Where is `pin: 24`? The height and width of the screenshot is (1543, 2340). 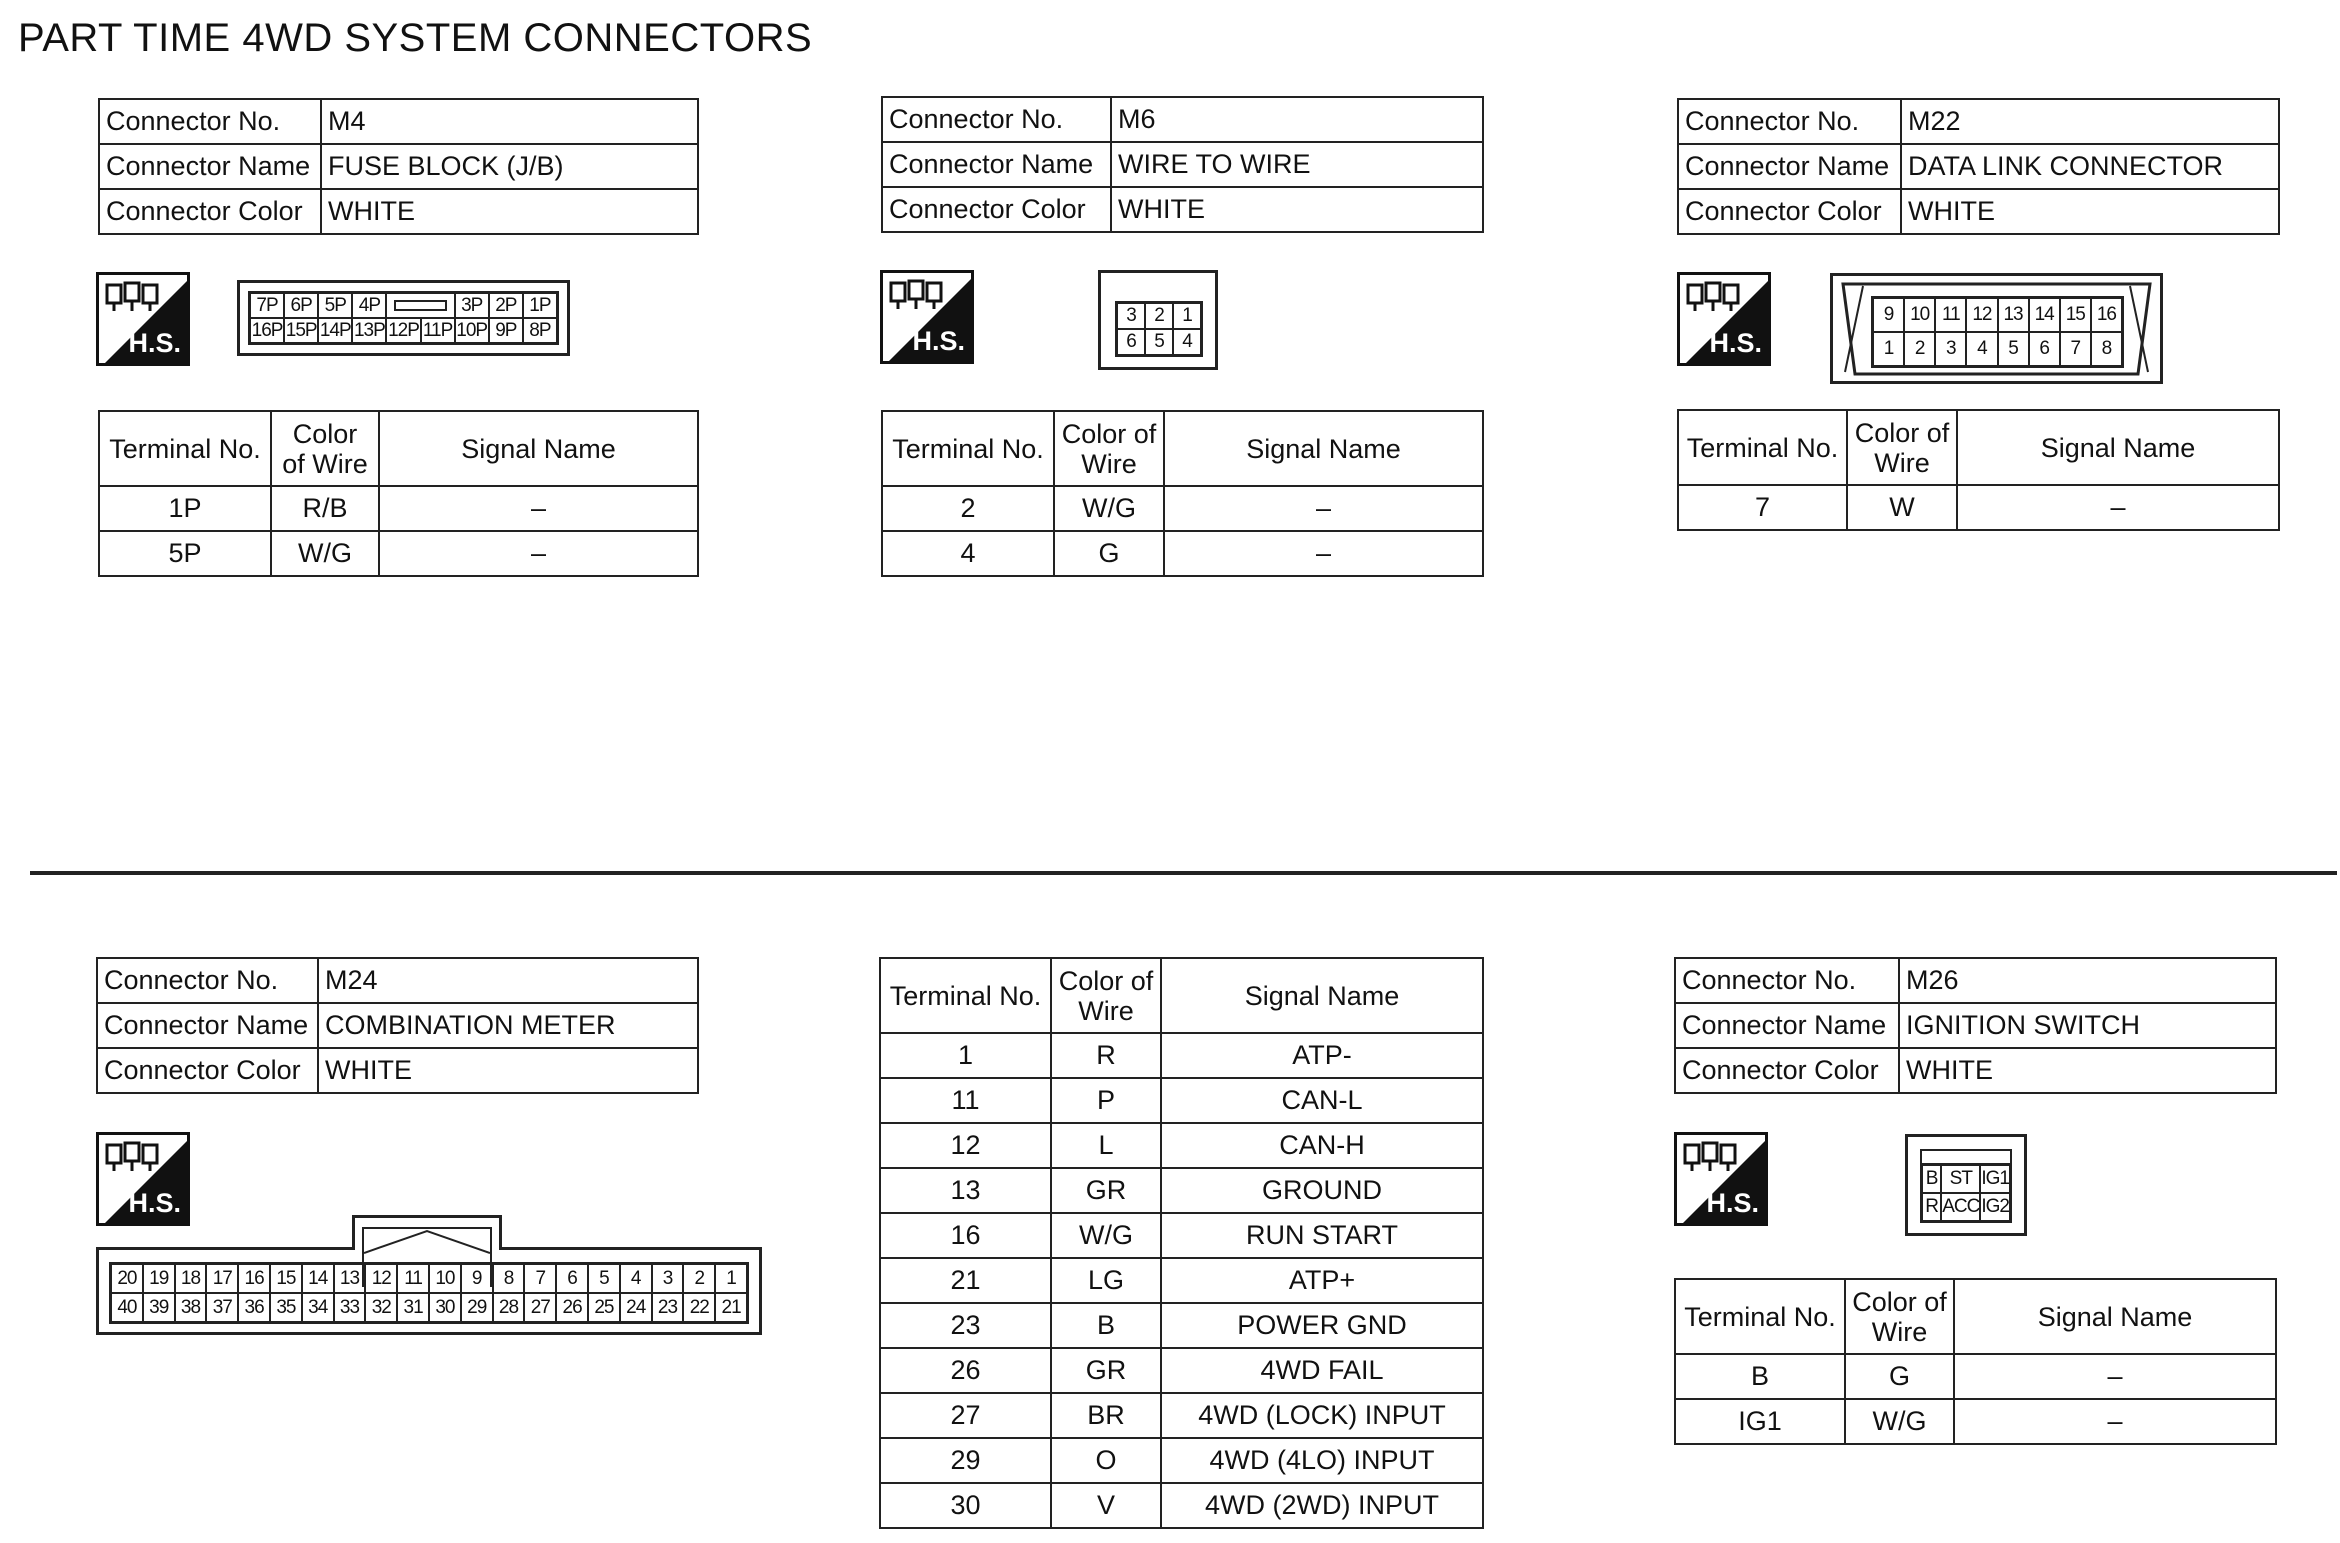
pin: 24 is located at coordinates (635, 1307).